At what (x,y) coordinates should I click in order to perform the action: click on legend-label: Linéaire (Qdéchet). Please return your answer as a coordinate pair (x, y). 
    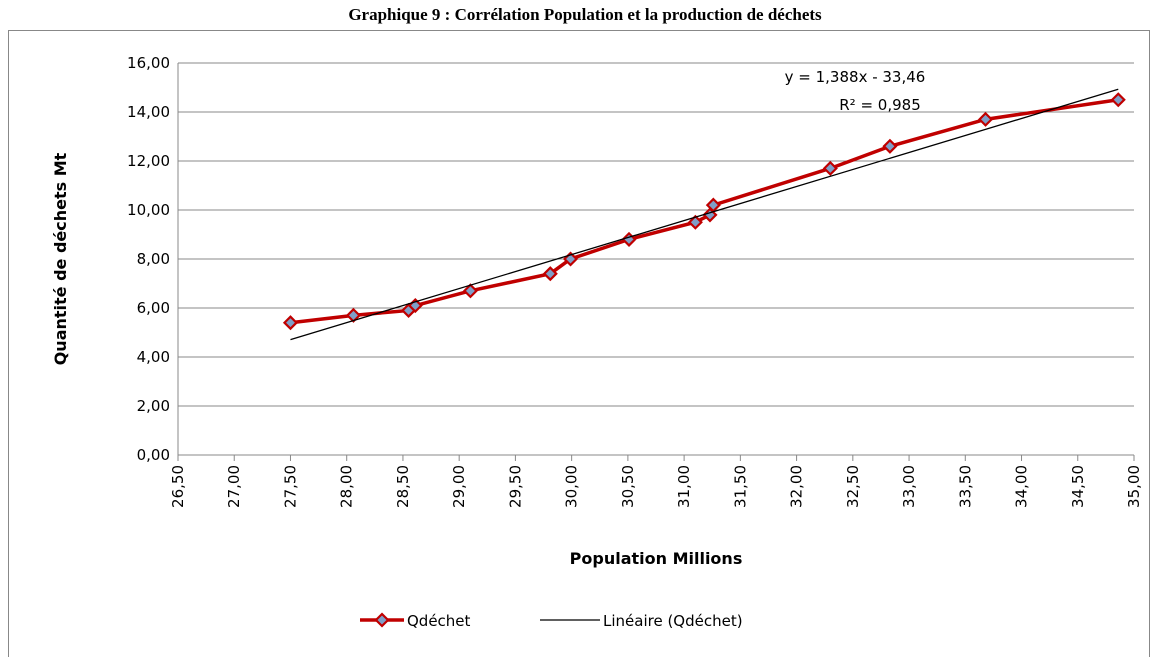
    Looking at the image, I should click on (673, 621).